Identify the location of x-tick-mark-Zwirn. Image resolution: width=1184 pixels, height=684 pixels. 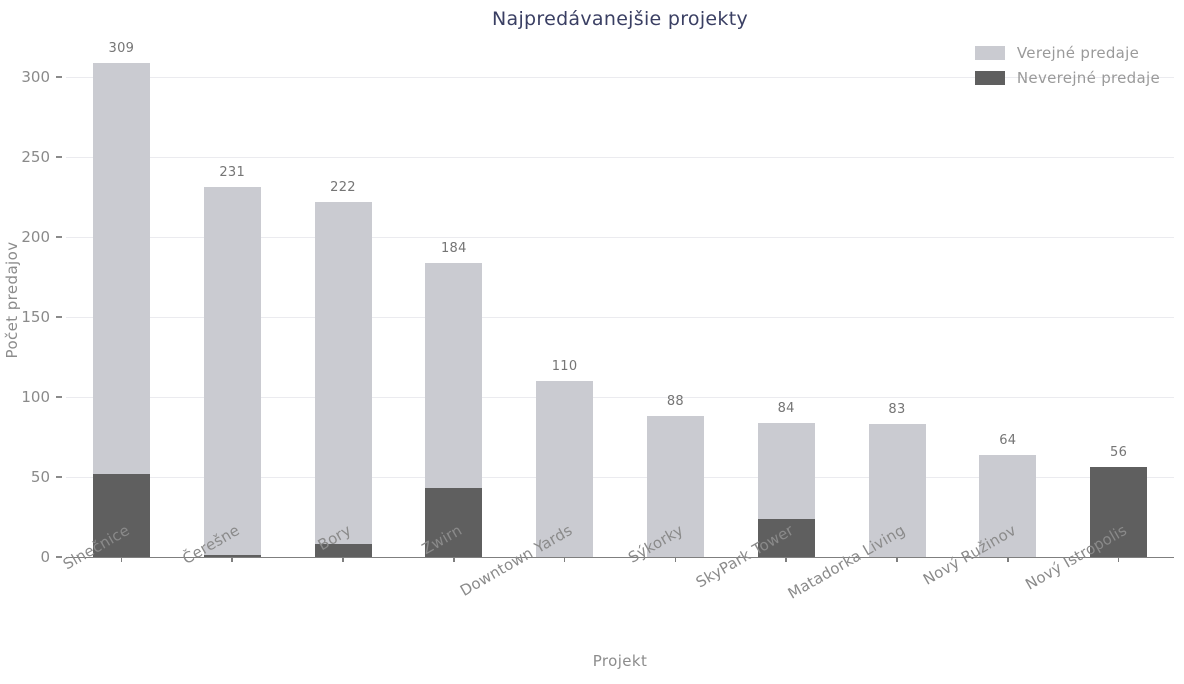
(454, 559).